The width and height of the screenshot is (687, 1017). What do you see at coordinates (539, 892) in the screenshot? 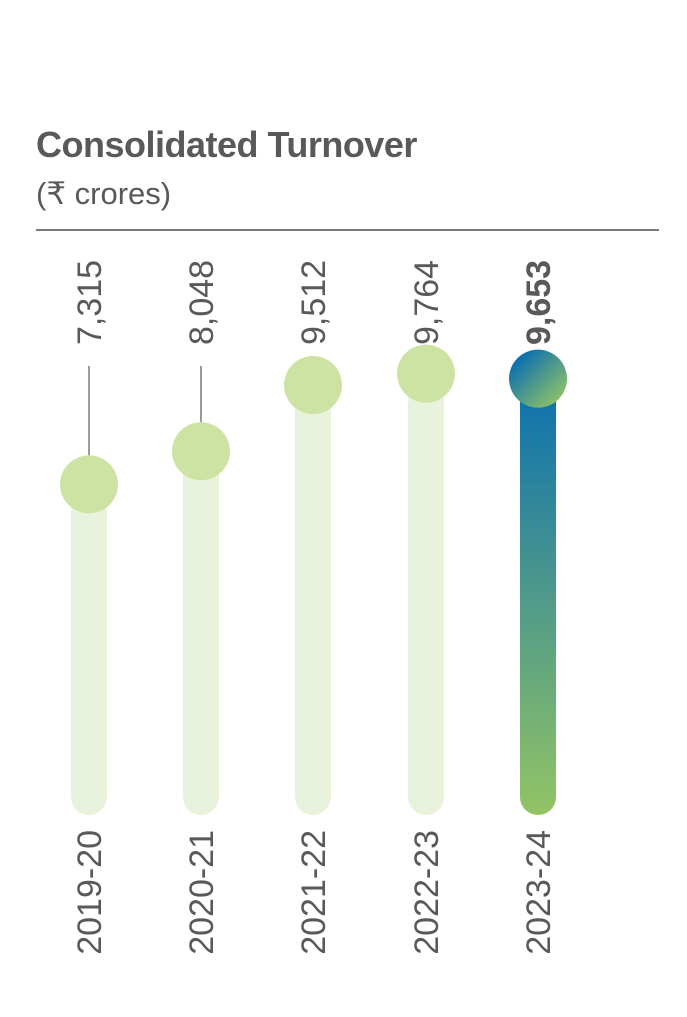
I see `category-label: 2023-24` at bounding box center [539, 892].